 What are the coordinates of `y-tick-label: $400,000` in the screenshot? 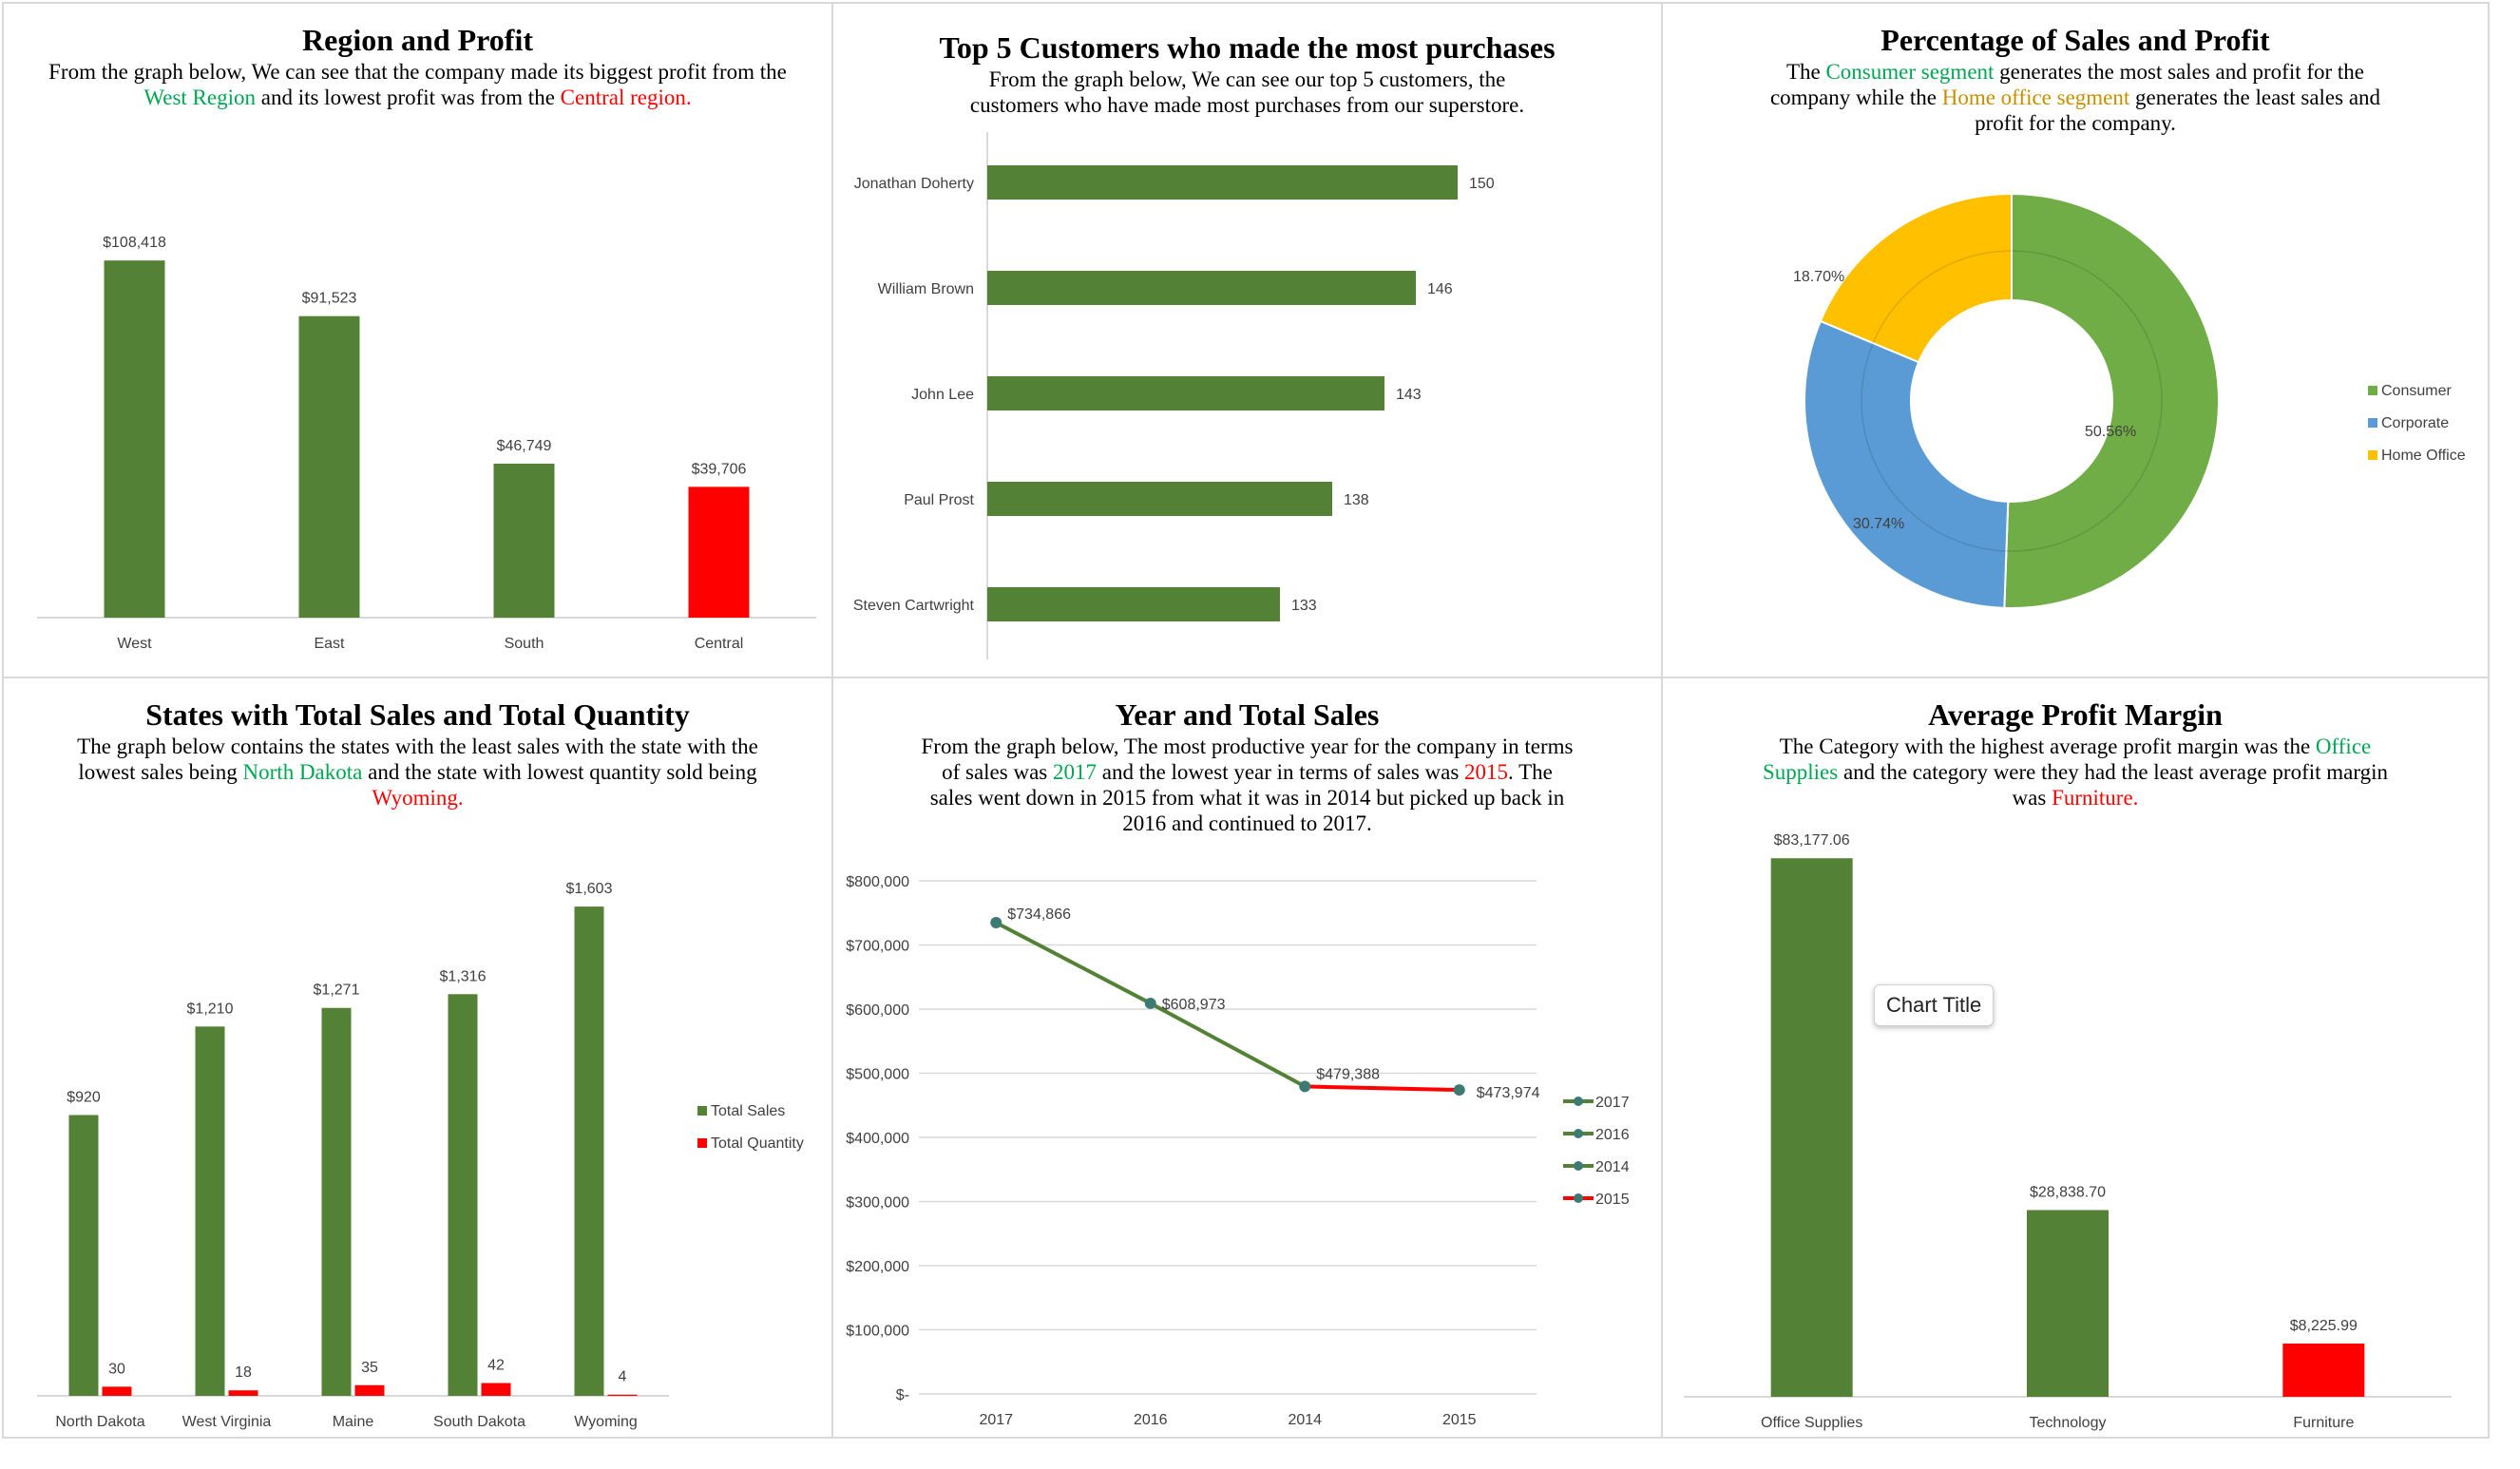 It's located at (877, 1139).